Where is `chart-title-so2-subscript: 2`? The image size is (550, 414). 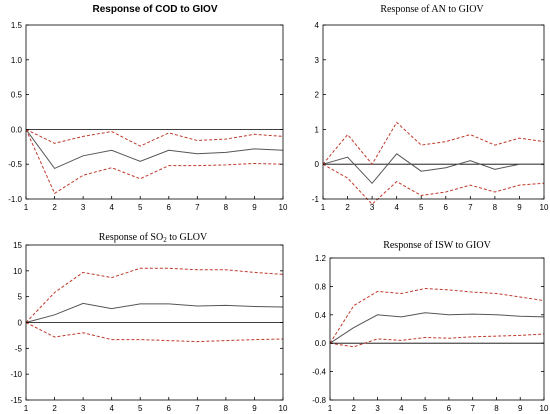
chart-title-so2-subscript: 2 is located at coordinates (165, 240).